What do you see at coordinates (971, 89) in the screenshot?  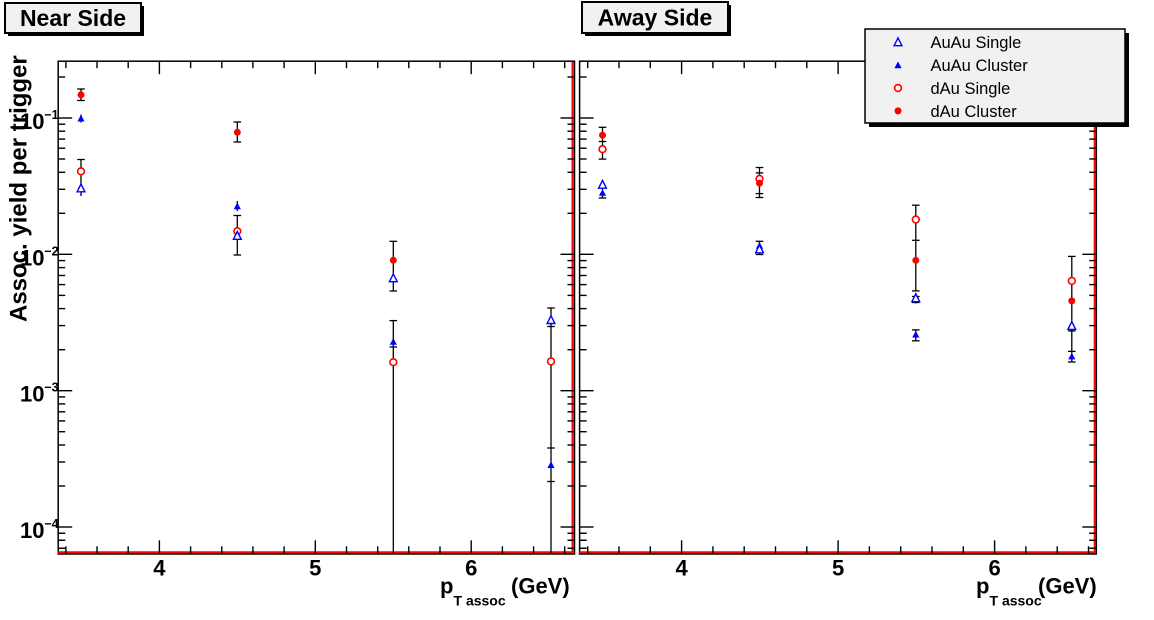 I see `svg-text: dAu Single` at bounding box center [971, 89].